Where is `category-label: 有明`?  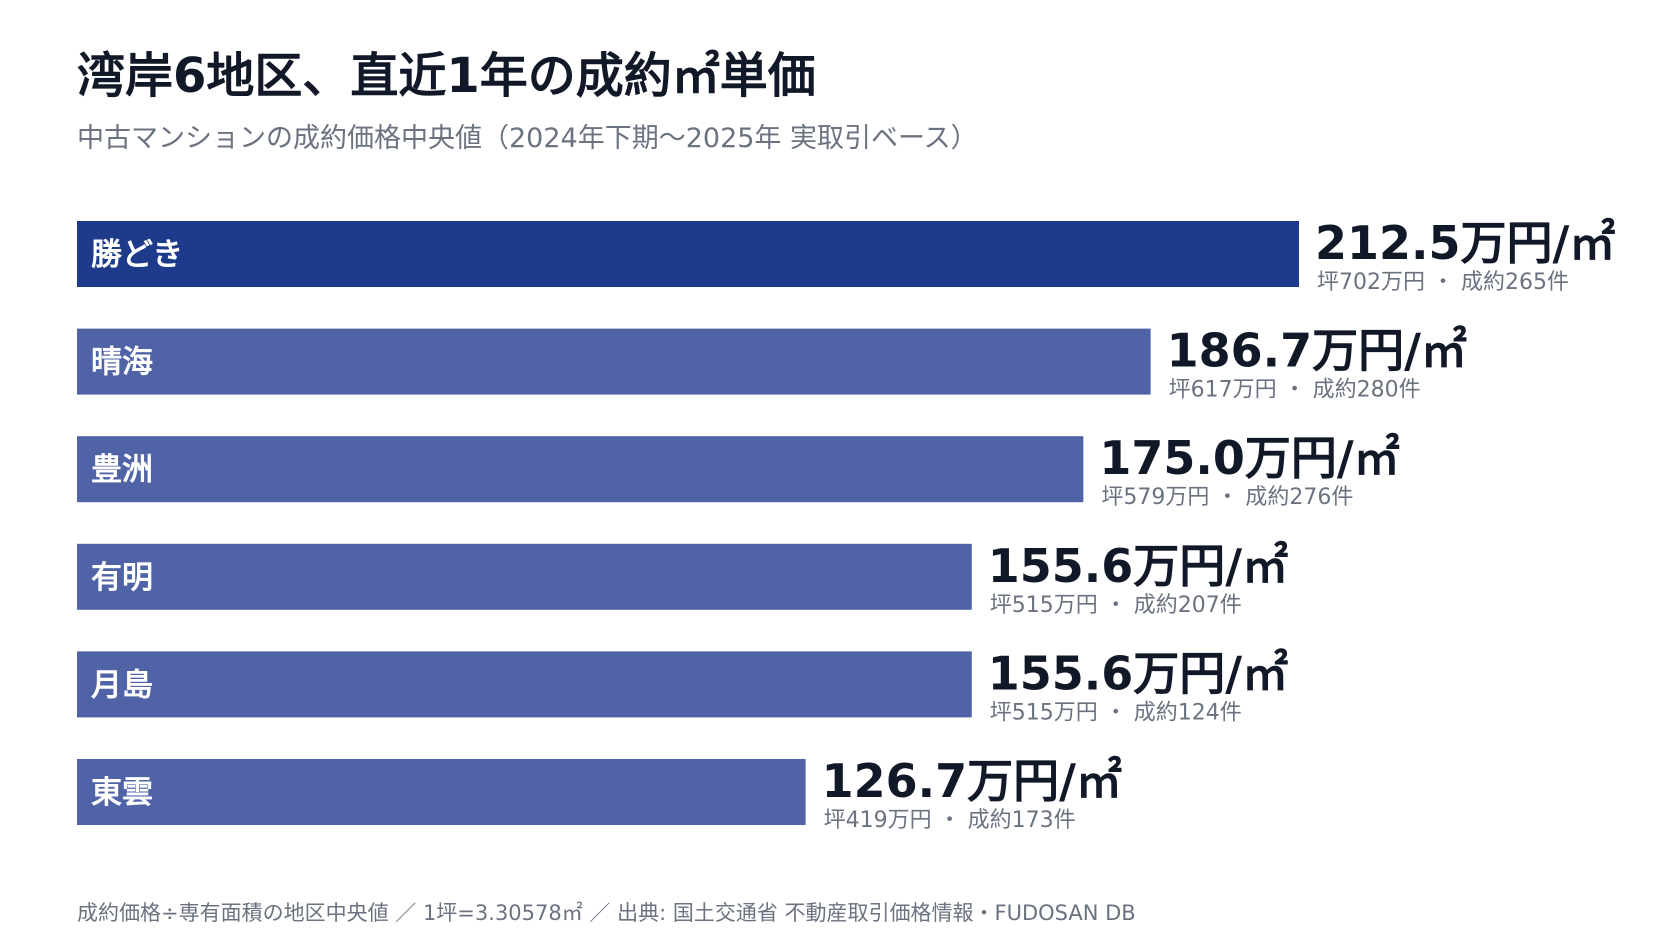 category-label: 有明 is located at coordinates (122, 578).